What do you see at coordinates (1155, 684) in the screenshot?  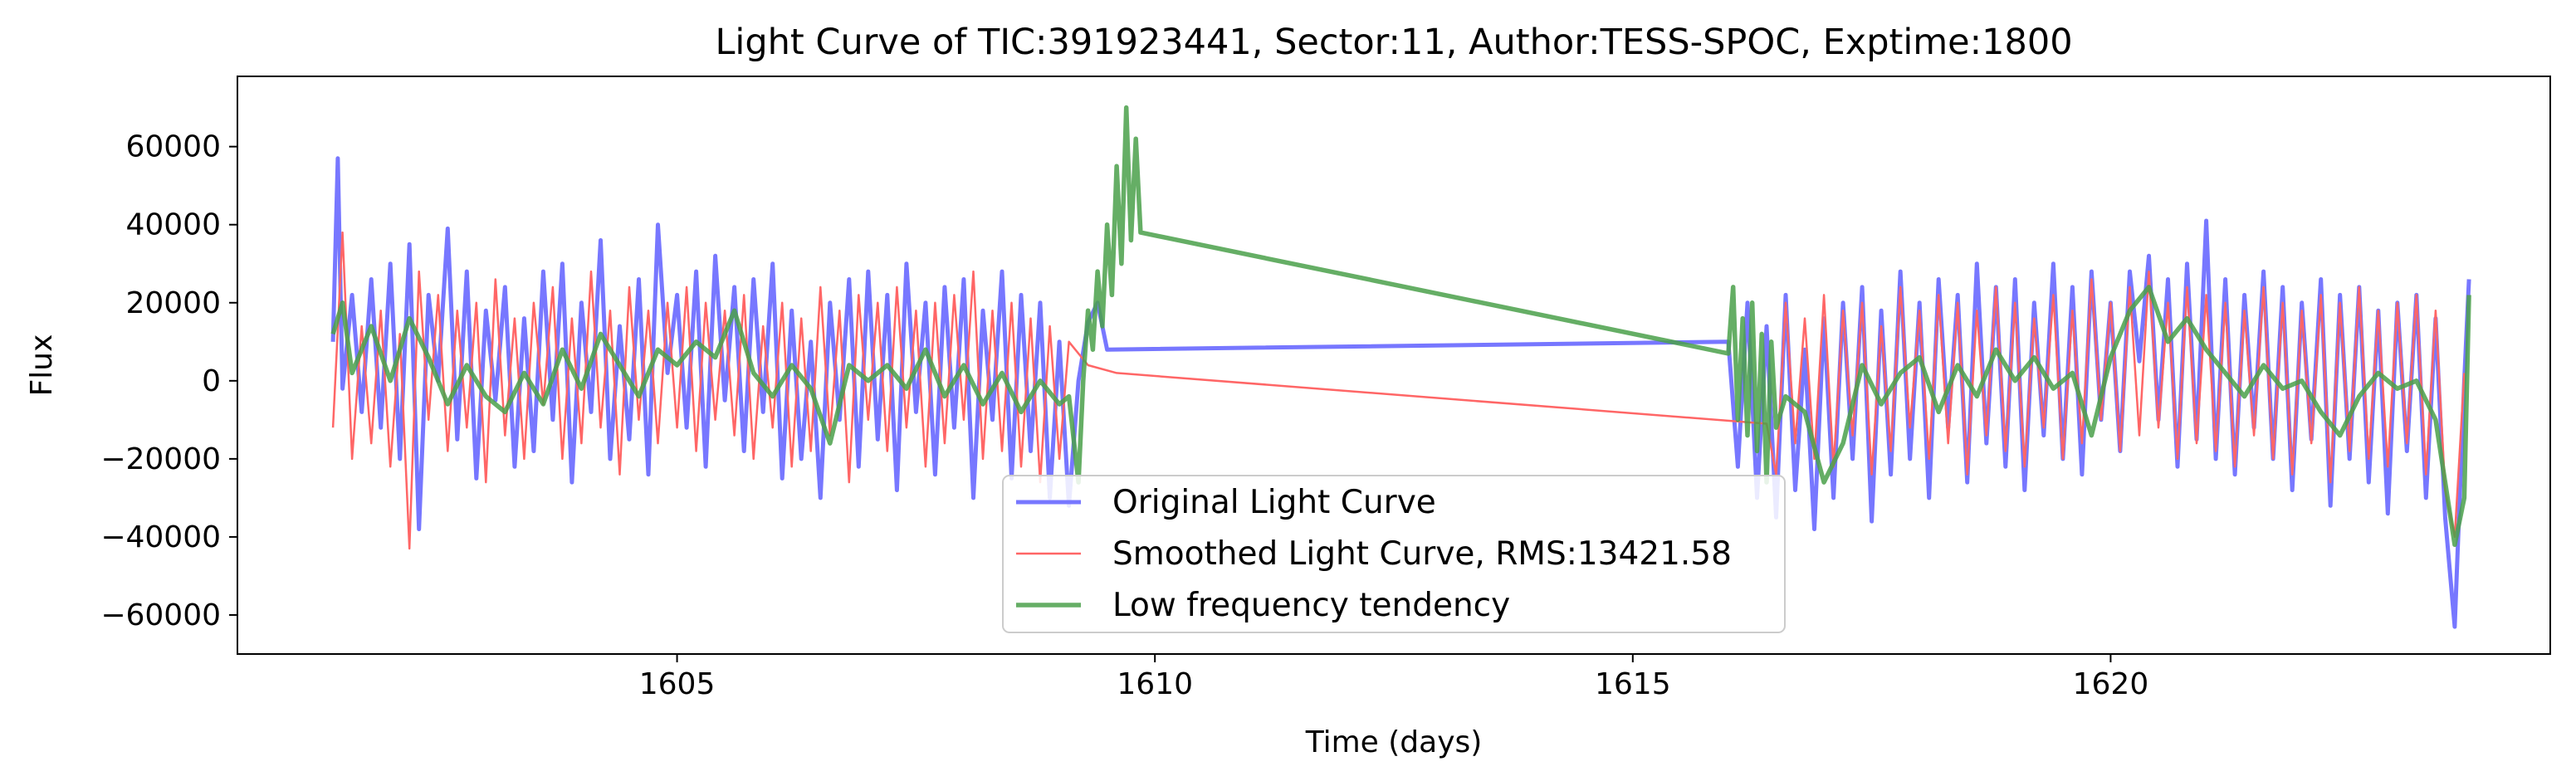 I see `x-tick-label: 1610` at bounding box center [1155, 684].